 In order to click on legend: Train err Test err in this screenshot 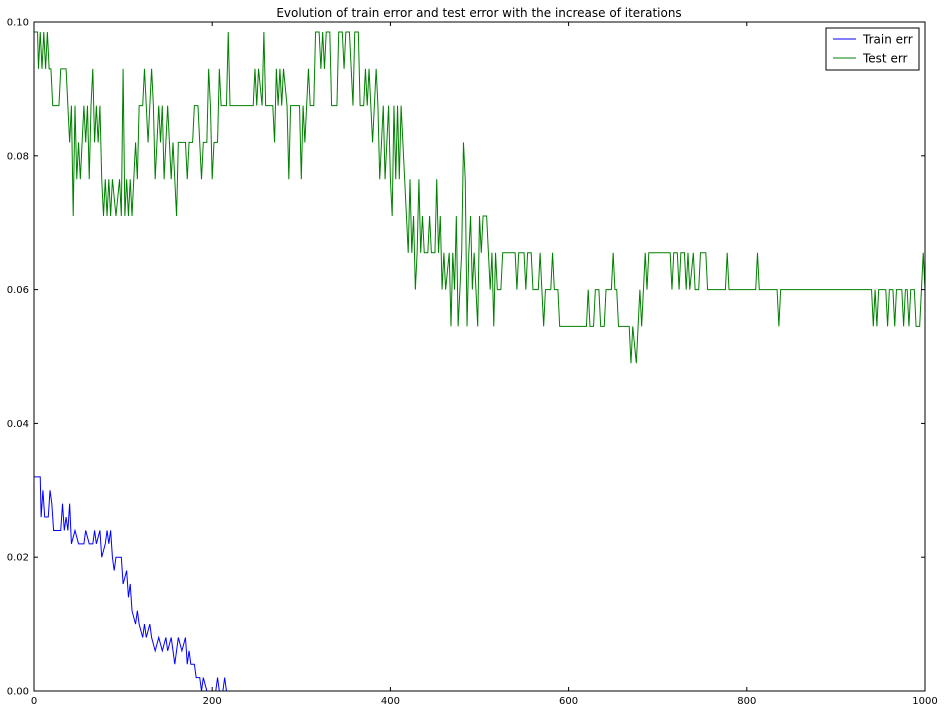, I will do `click(872, 49)`.